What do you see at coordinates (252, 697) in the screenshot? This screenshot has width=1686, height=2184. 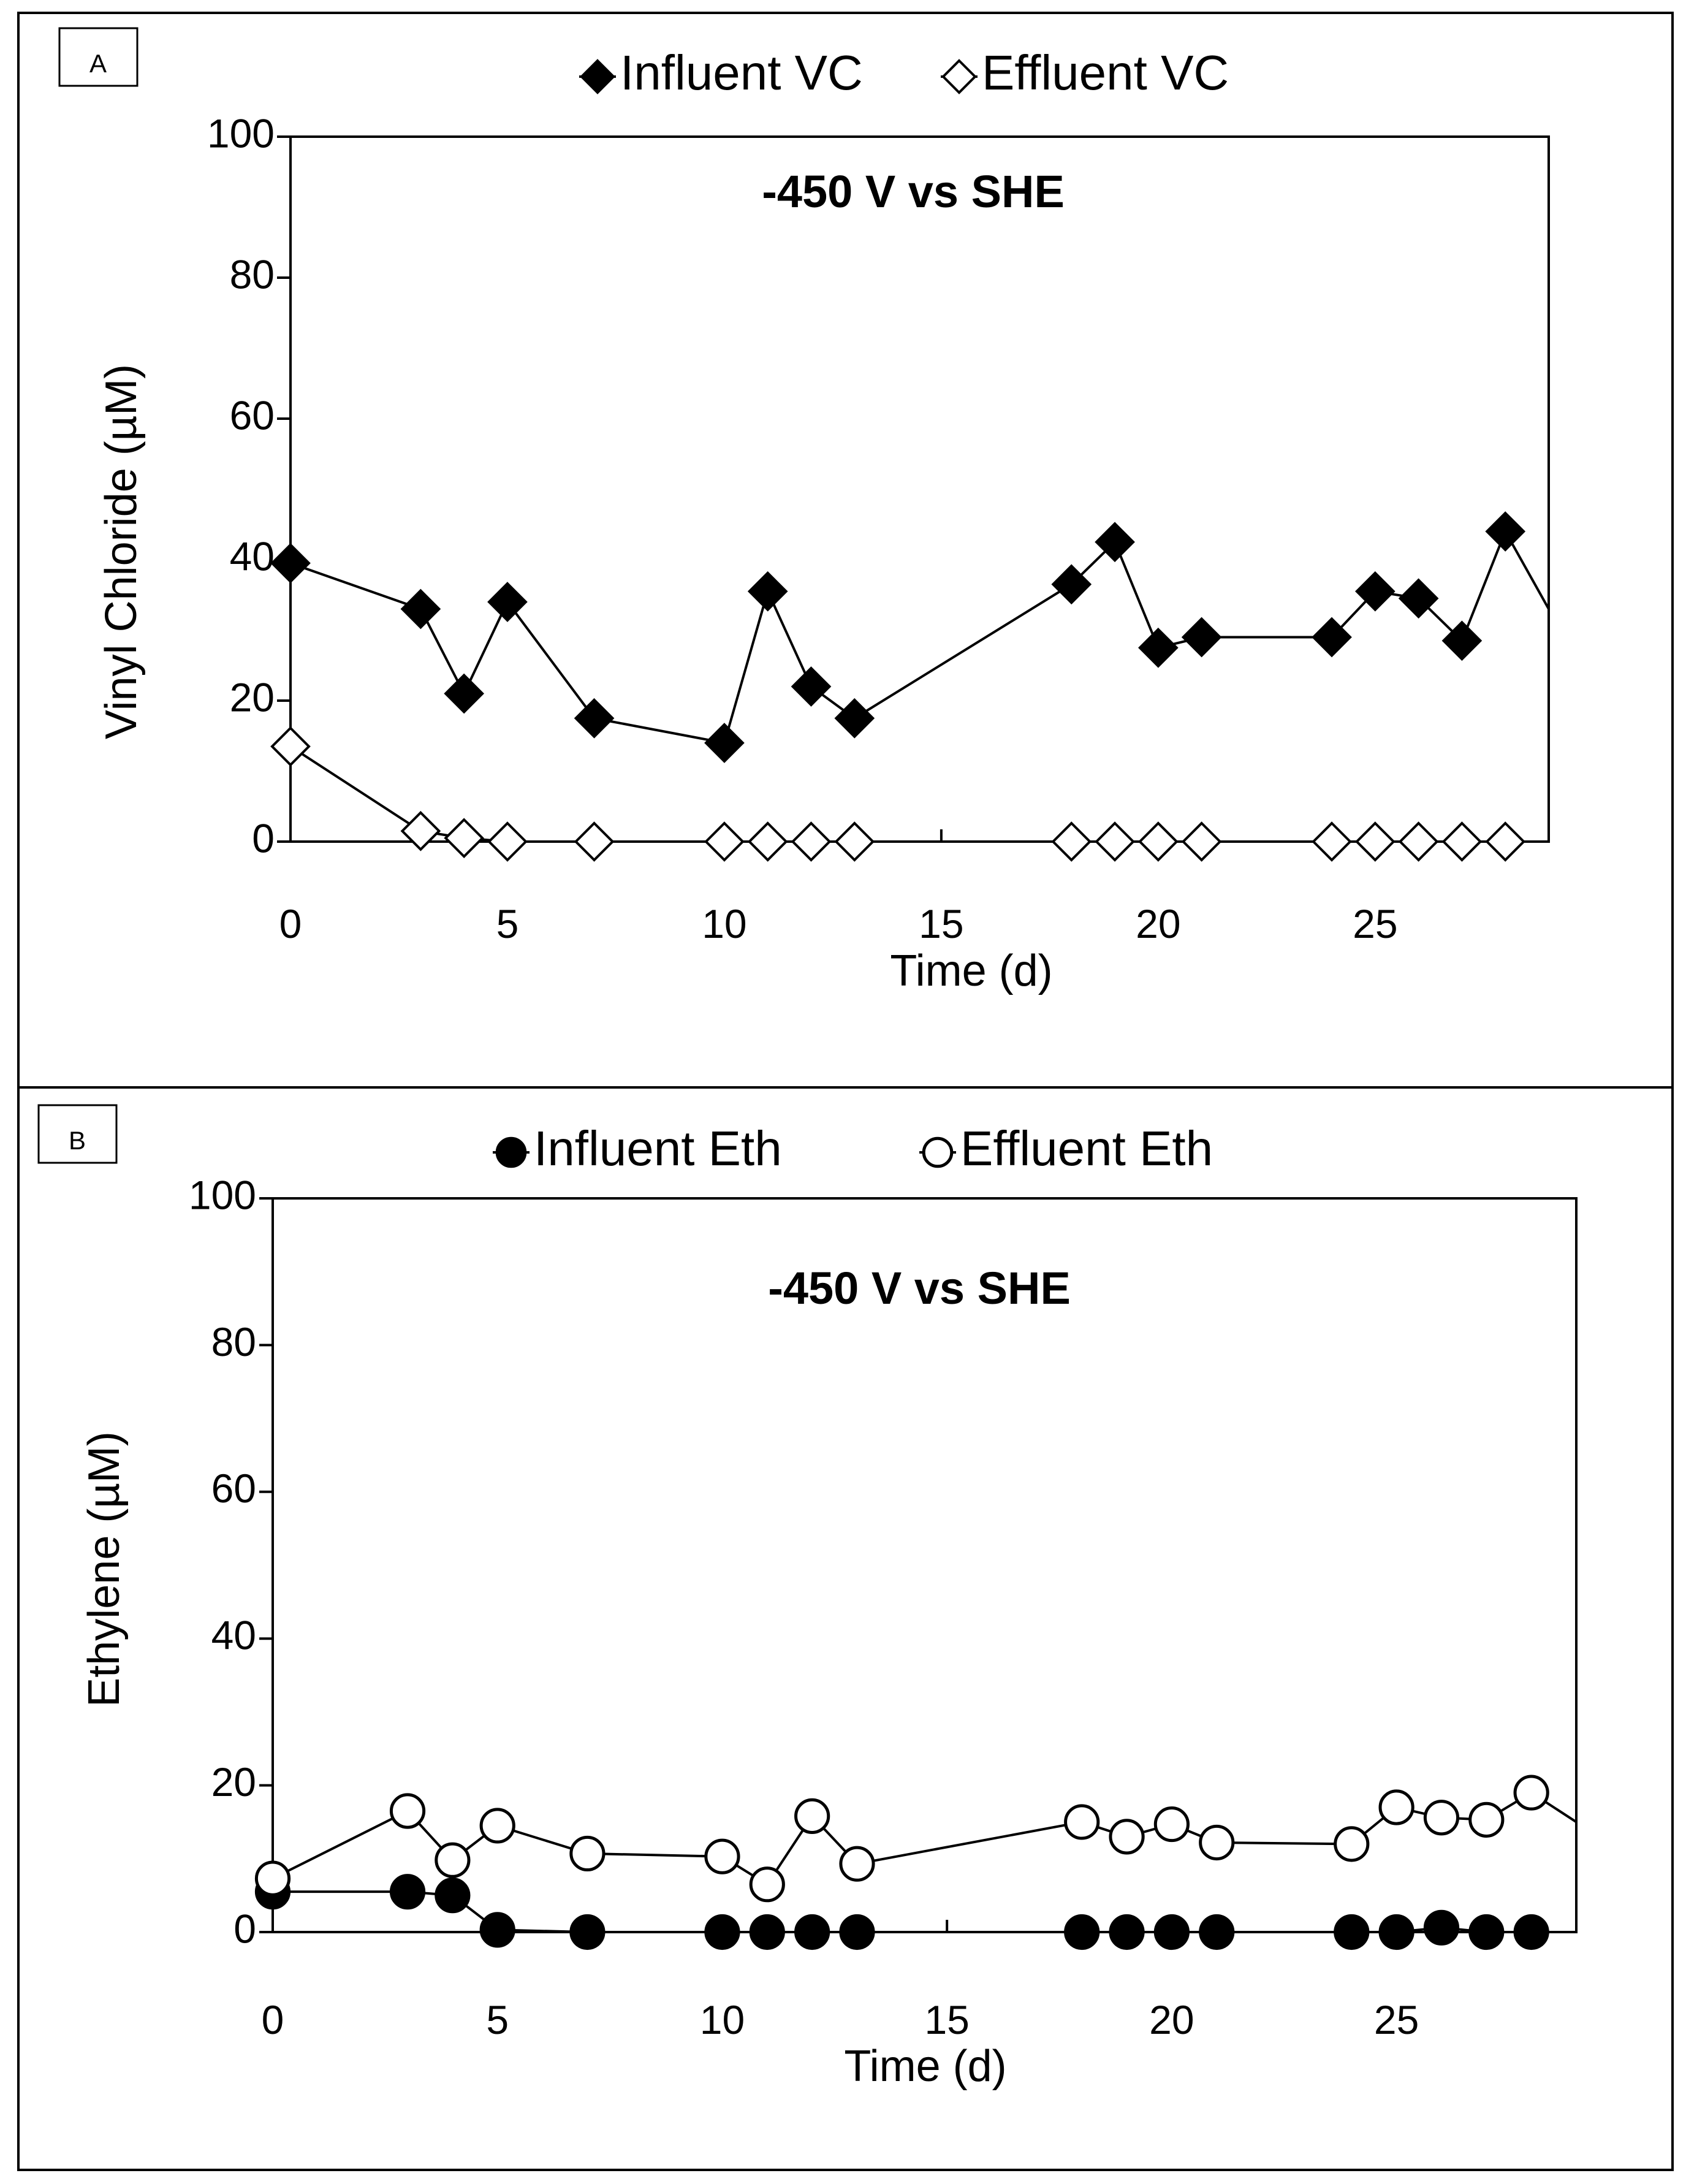 I see `y-tick-label: 20` at bounding box center [252, 697].